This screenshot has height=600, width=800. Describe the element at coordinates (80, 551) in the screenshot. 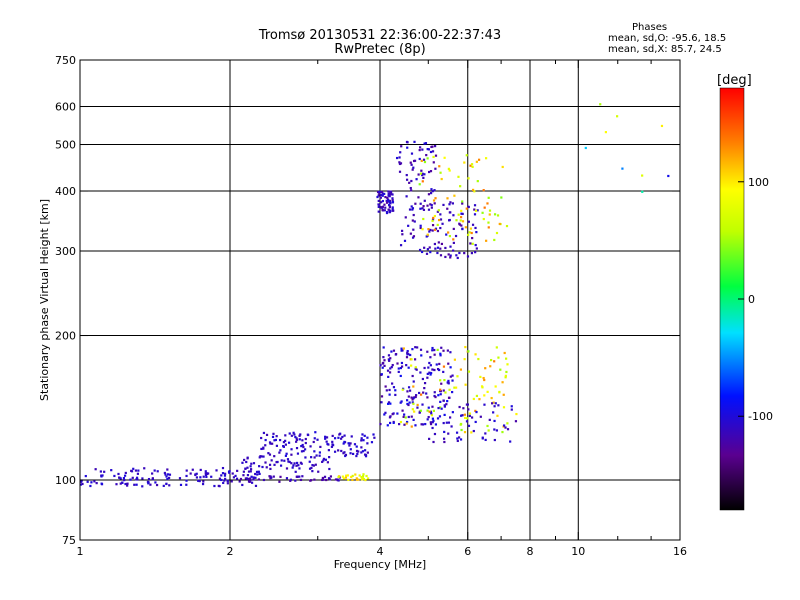

I see `x-tick-label: 1` at that location.